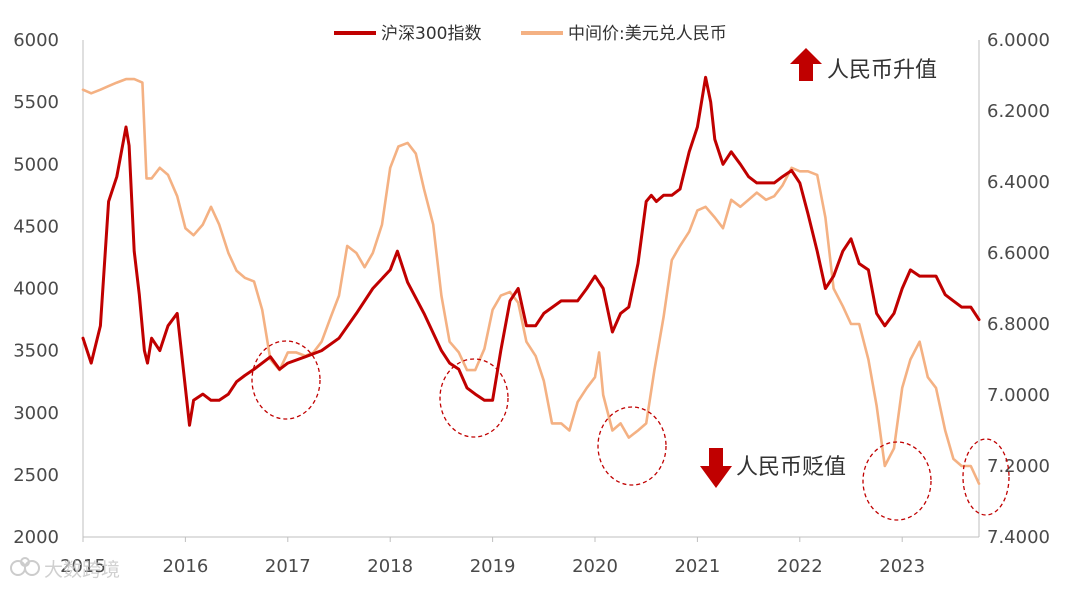 This screenshot has width=1080, height=589. I want to click on watermark-text: 大数跨境, so click(82, 570).